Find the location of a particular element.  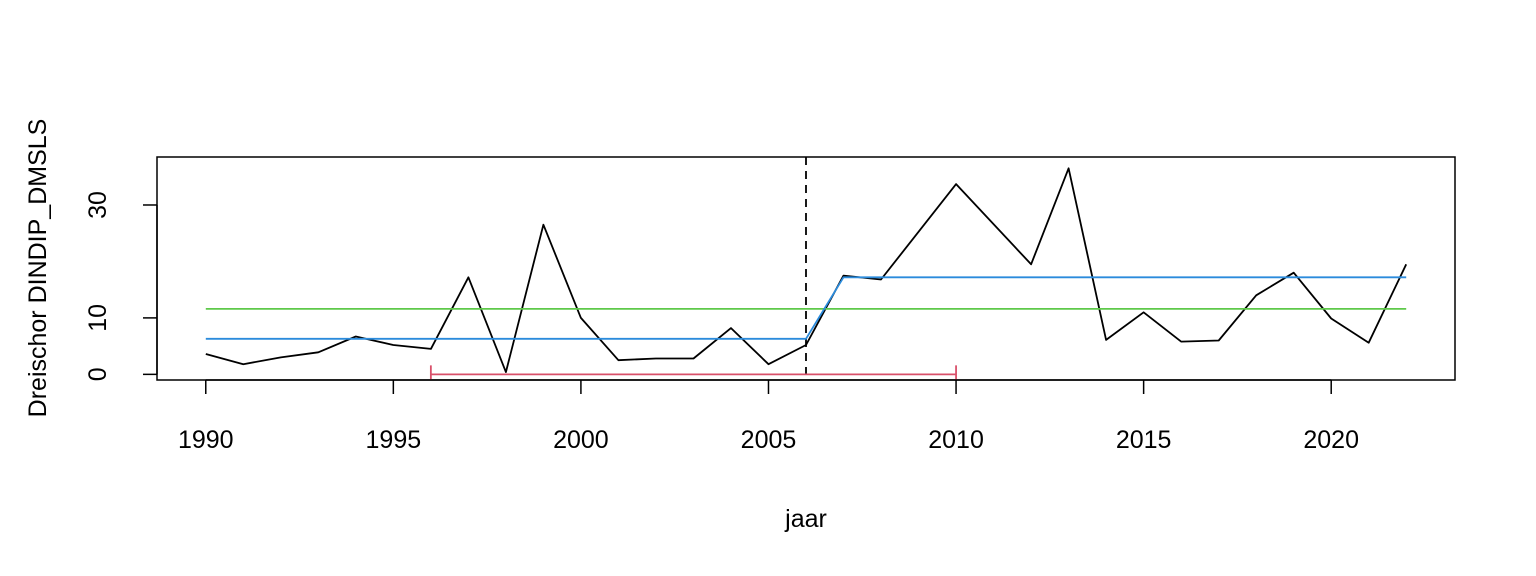

x-tick-label: 2020 is located at coordinates (1331, 440).